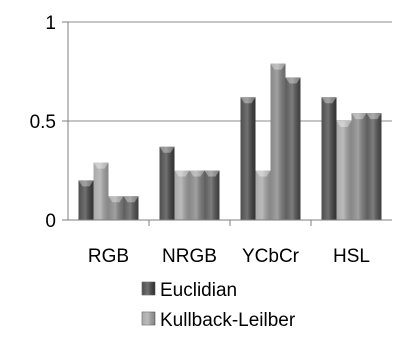 The height and width of the screenshot is (352, 400). Describe the element at coordinates (229, 256) in the screenshot. I see `category-labels: RGB NRGB YCbCr HSL` at that location.